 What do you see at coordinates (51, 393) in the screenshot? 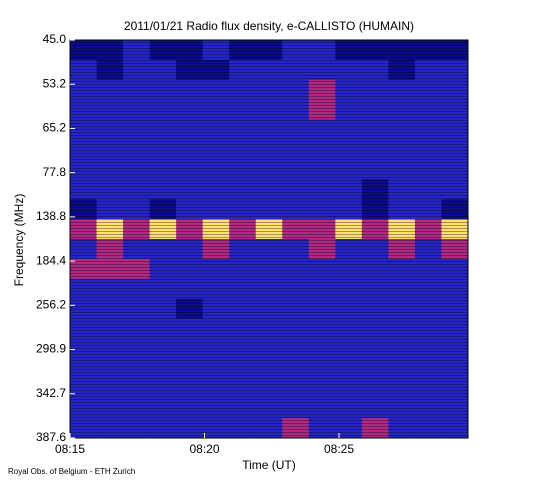
I see `y-tick-label: 342.7` at bounding box center [51, 393].